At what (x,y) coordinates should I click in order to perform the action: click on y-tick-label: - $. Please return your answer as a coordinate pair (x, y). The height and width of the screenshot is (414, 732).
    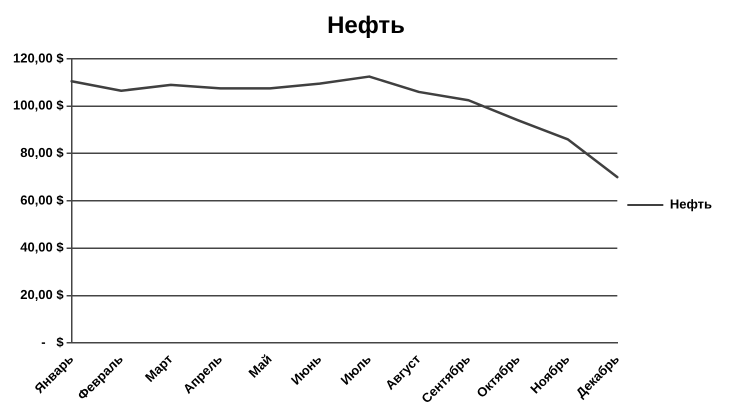
    Looking at the image, I should click on (52, 342).